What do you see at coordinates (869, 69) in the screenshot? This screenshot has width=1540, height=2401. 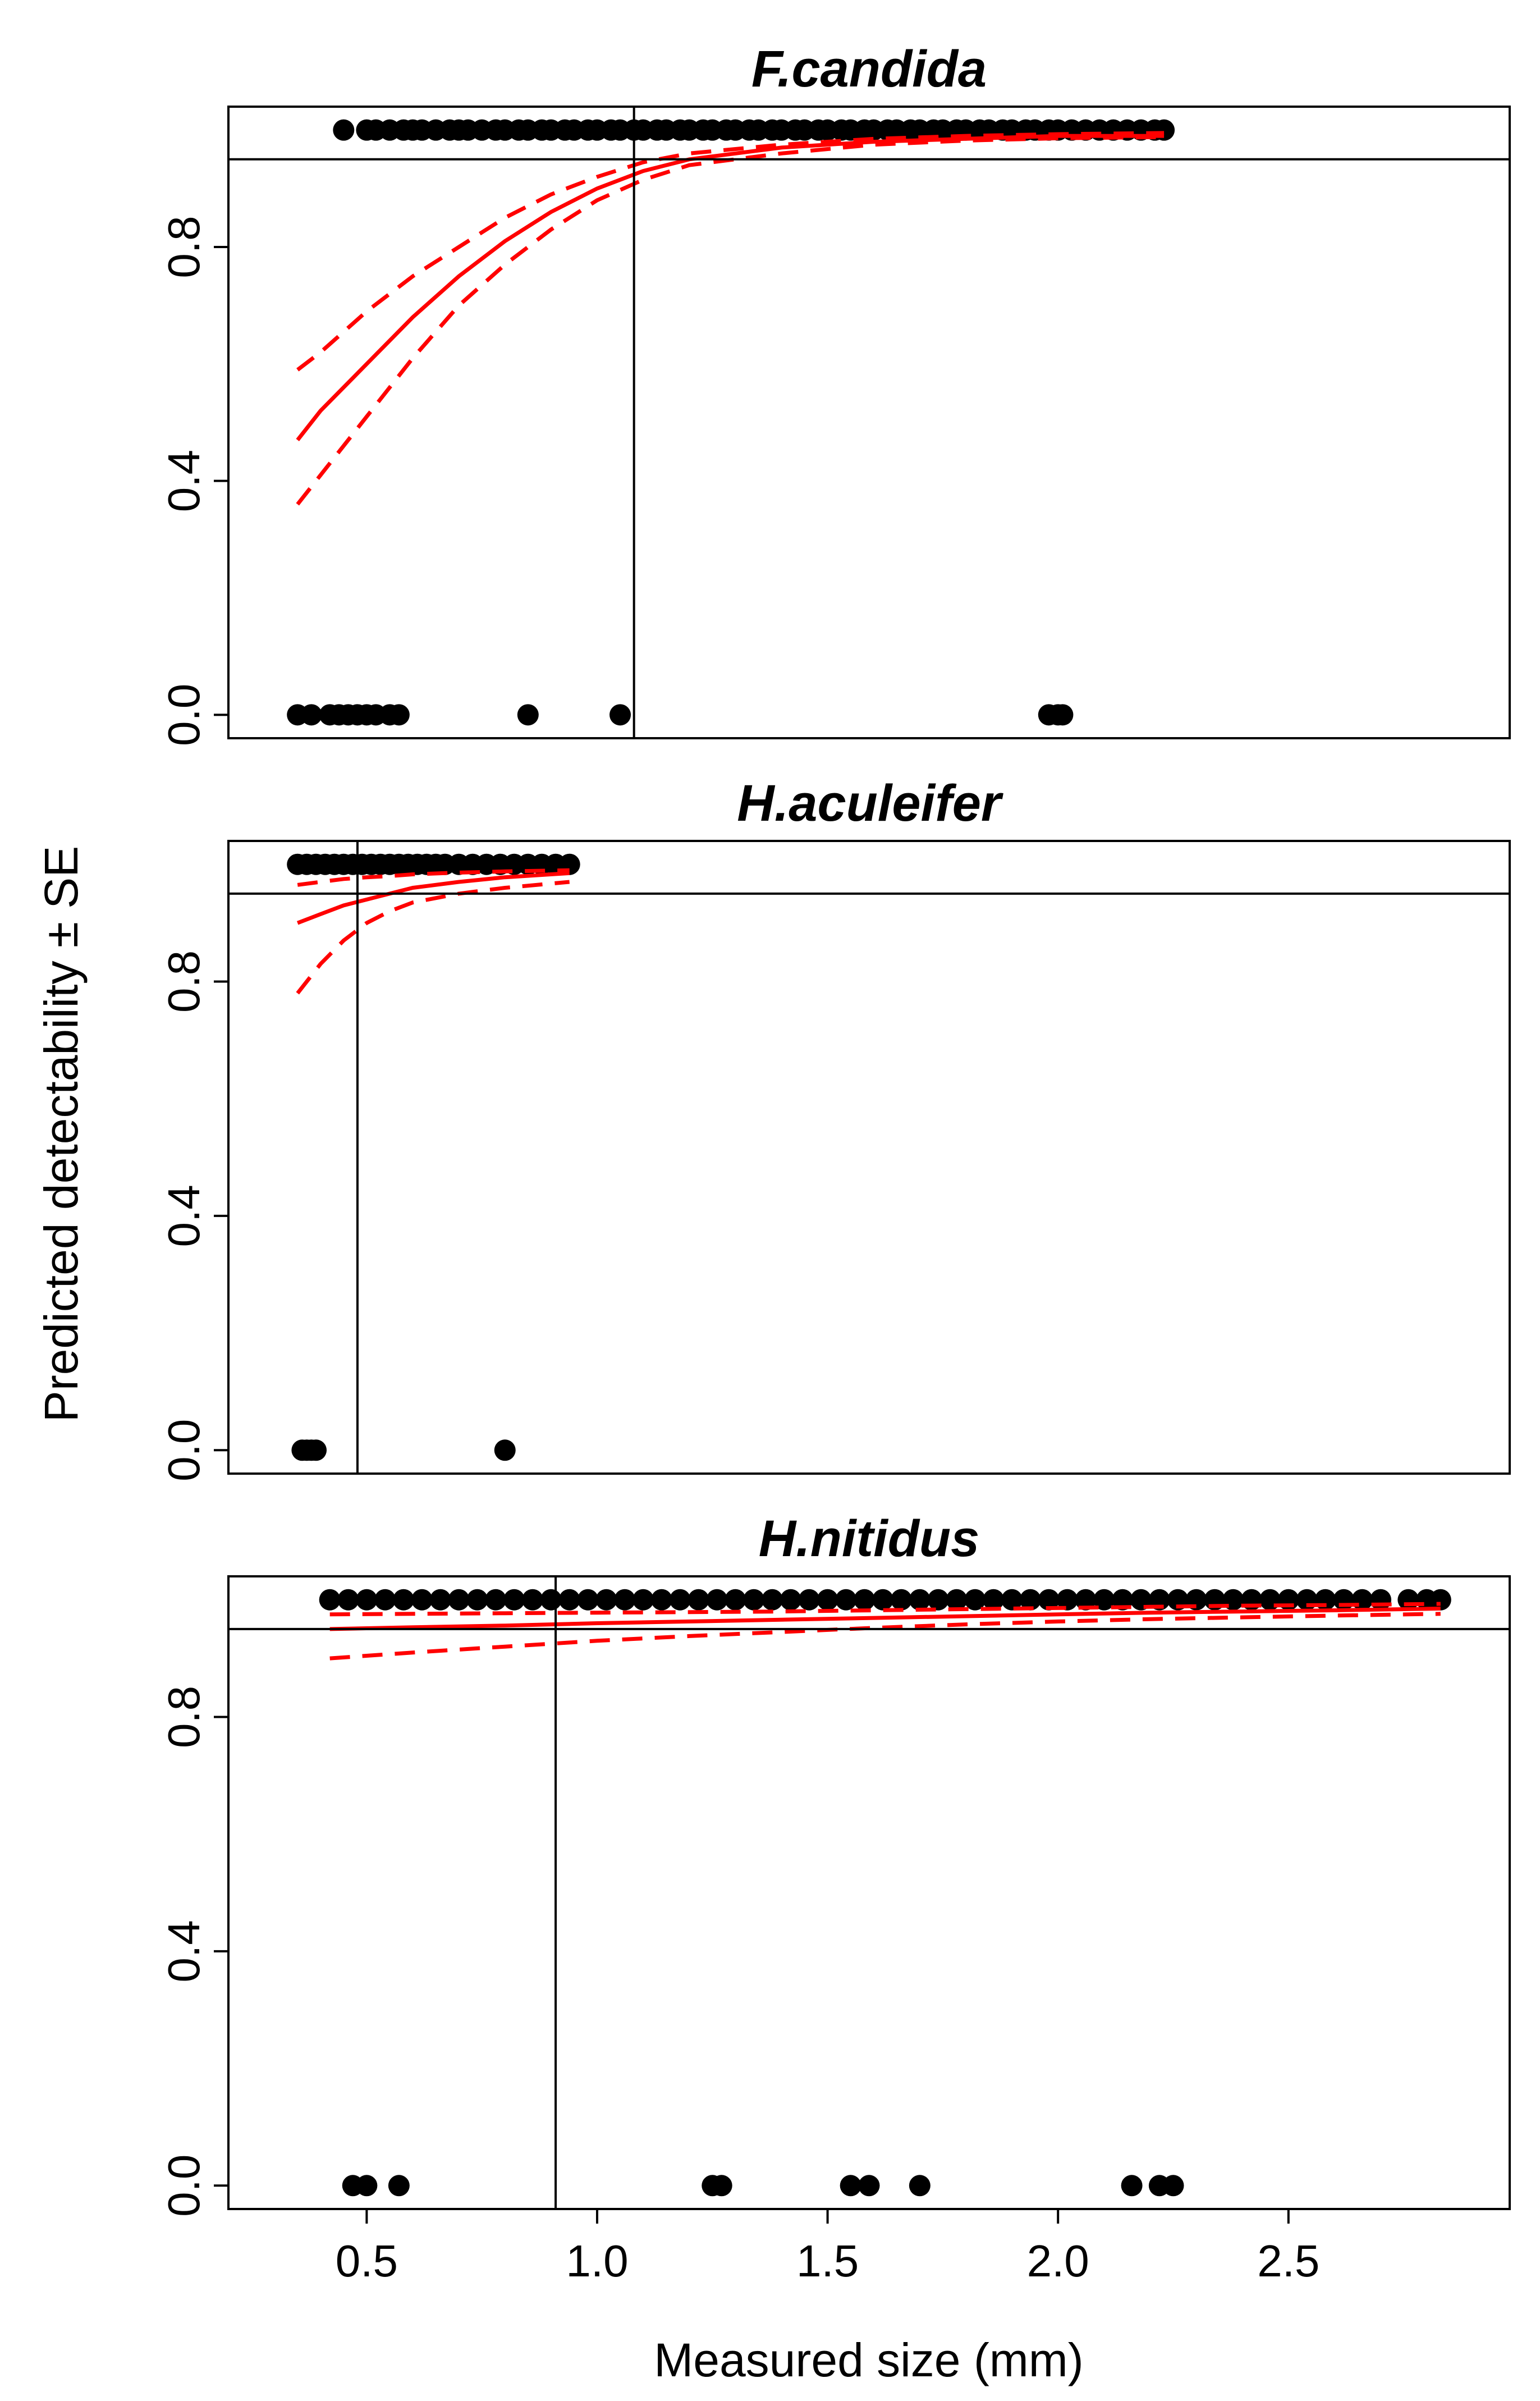 I see `panel-title: F.candida` at bounding box center [869, 69].